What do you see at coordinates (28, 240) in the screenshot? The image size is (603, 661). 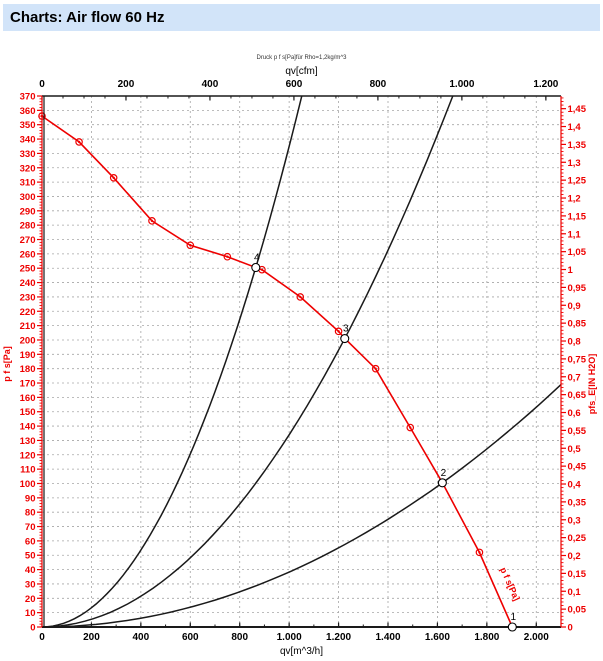 I see `left-tick-label: 270` at bounding box center [28, 240].